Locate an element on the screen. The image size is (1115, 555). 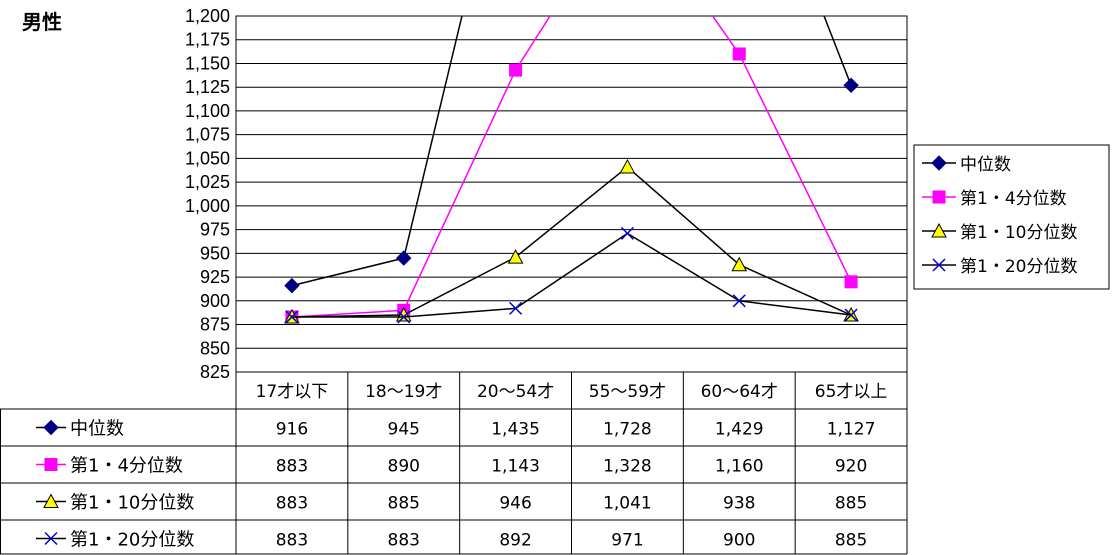
legend-entry: 第1・10分位数 is located at coordinates (999, 232).